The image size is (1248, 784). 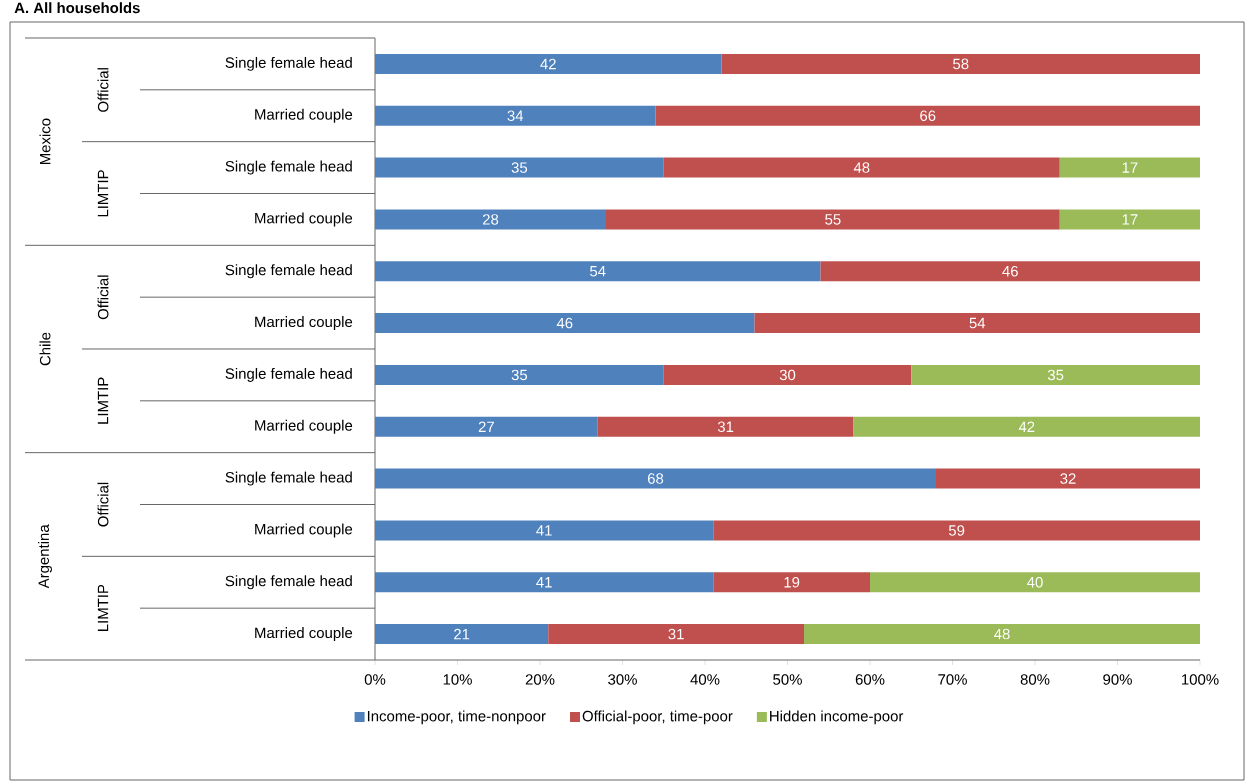 What do you see at coordinates (1200, 679) in the screenshot?
I see `x-tick-label: 100%` at bounding box center [1200, 679].